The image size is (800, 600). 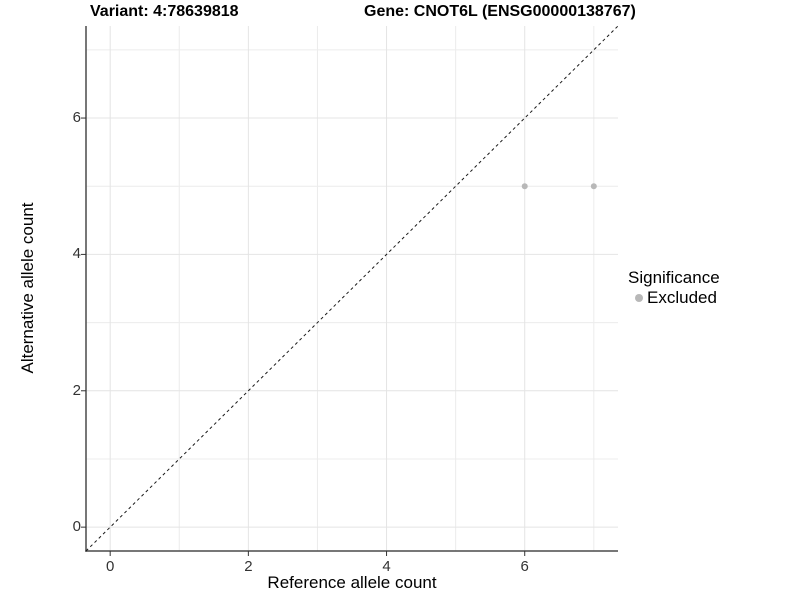 What do you see at coordinates (76, 527) in the screenshot?
I see `y-tick-label: 0` at bounding box center [76, 527].